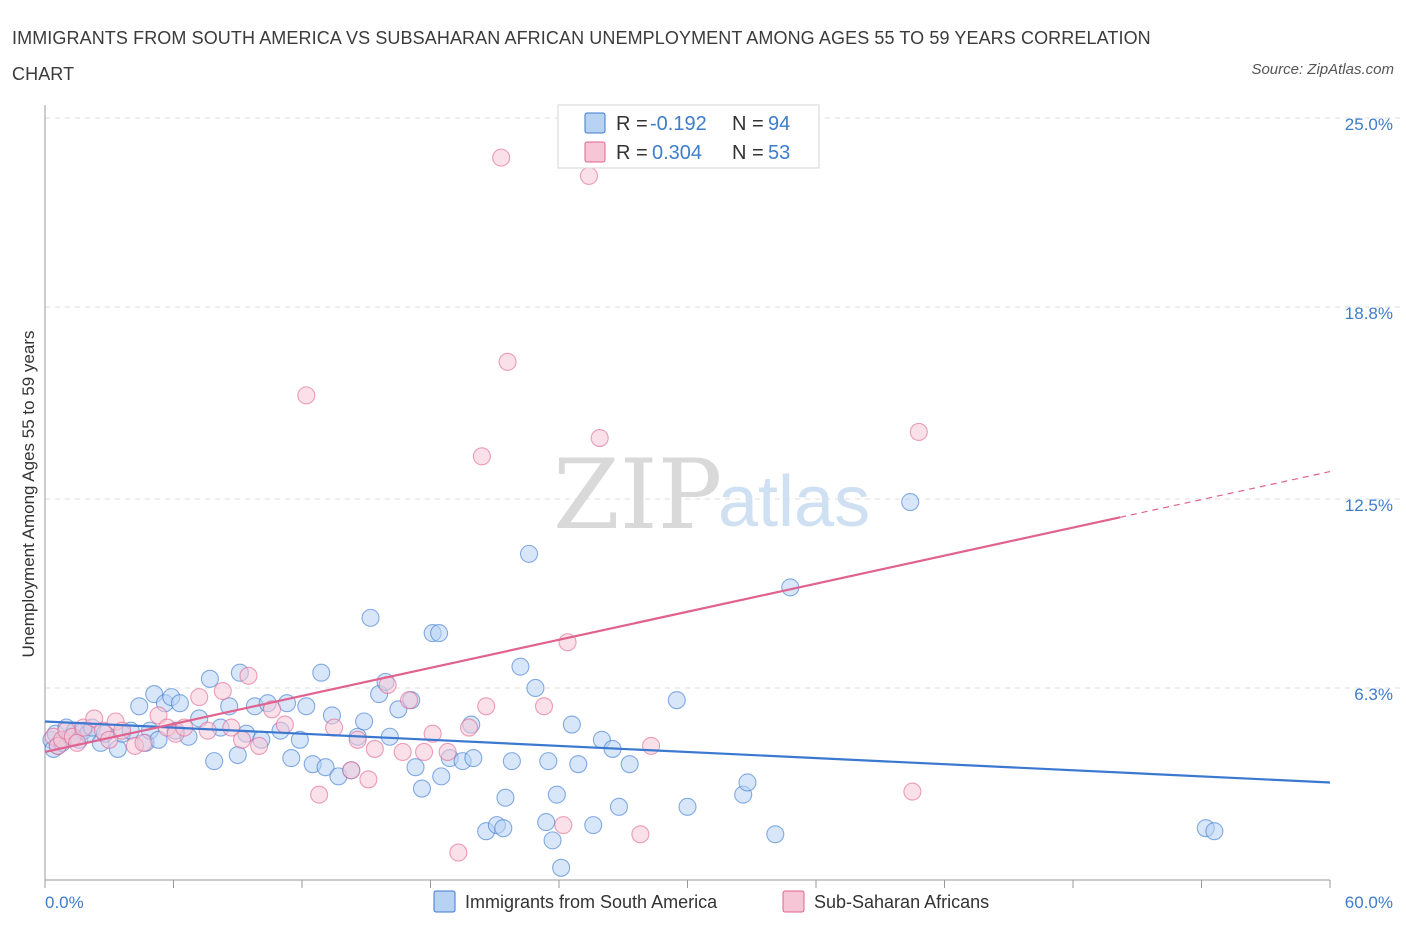 This screenshot has width=1406, height=930. What do you see at coordinates (632, 153) in the screenshot?
I see `legend-r-label-pink: R =` at bounding box center [632, 153].